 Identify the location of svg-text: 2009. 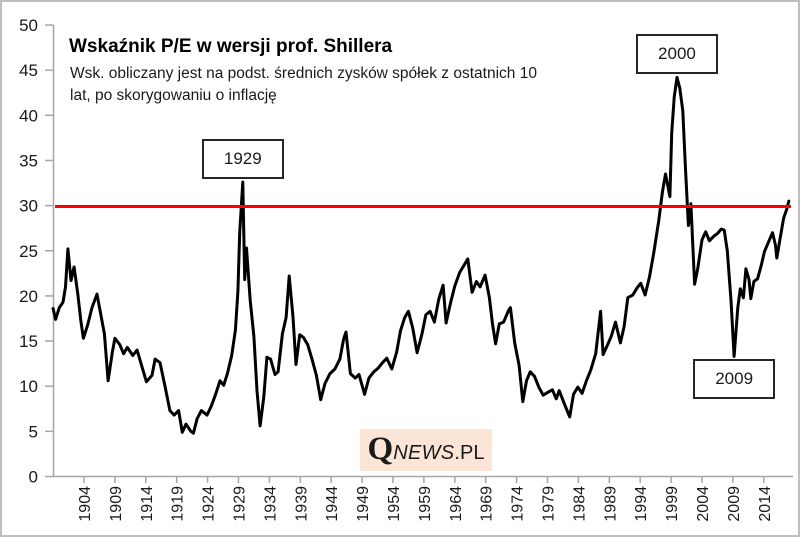
(734, 504).